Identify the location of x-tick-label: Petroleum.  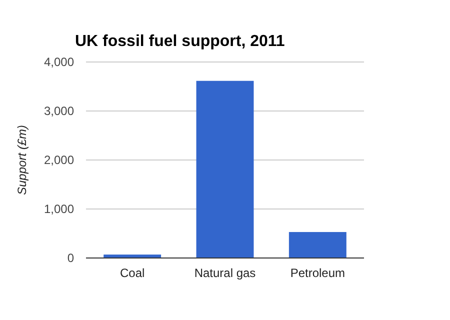
(318, 273).